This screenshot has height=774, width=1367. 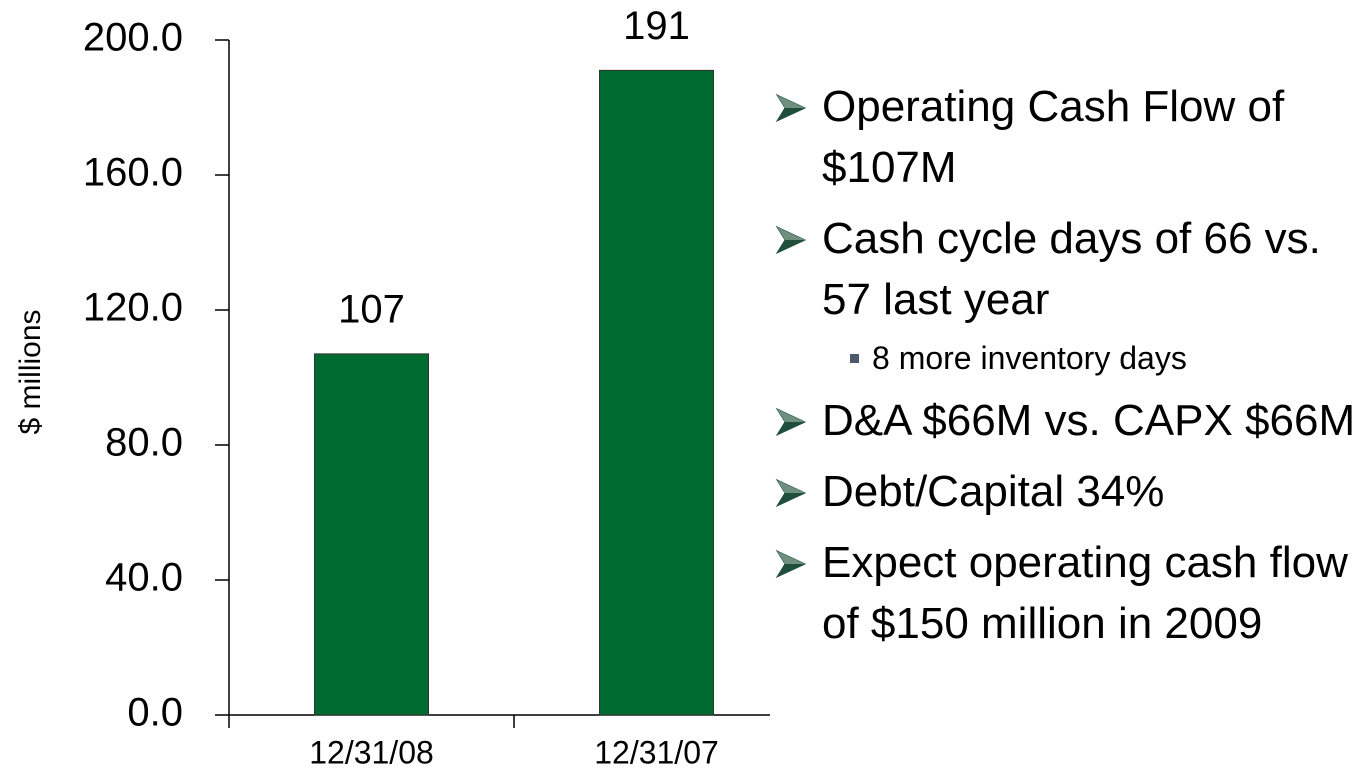 I want to click on bullet: Operating Cash Flow of $107M, so click(x=1071, y=137).